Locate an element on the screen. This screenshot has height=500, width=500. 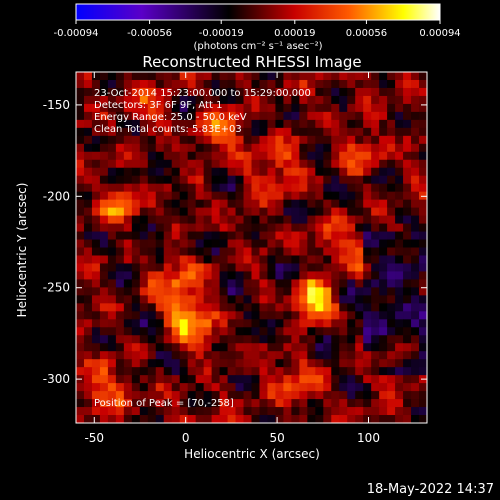
colorbar-tick-label: -0.00019 is located at coordinates (221, 33).